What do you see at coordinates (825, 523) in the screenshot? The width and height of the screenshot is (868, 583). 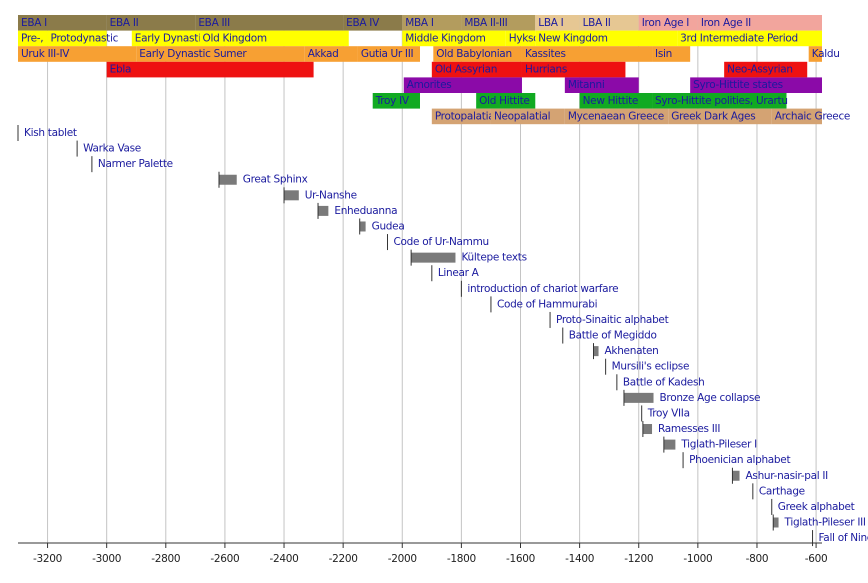 I see `event-label: Tiglath-Pileser III` at bounding box center [825, 523].